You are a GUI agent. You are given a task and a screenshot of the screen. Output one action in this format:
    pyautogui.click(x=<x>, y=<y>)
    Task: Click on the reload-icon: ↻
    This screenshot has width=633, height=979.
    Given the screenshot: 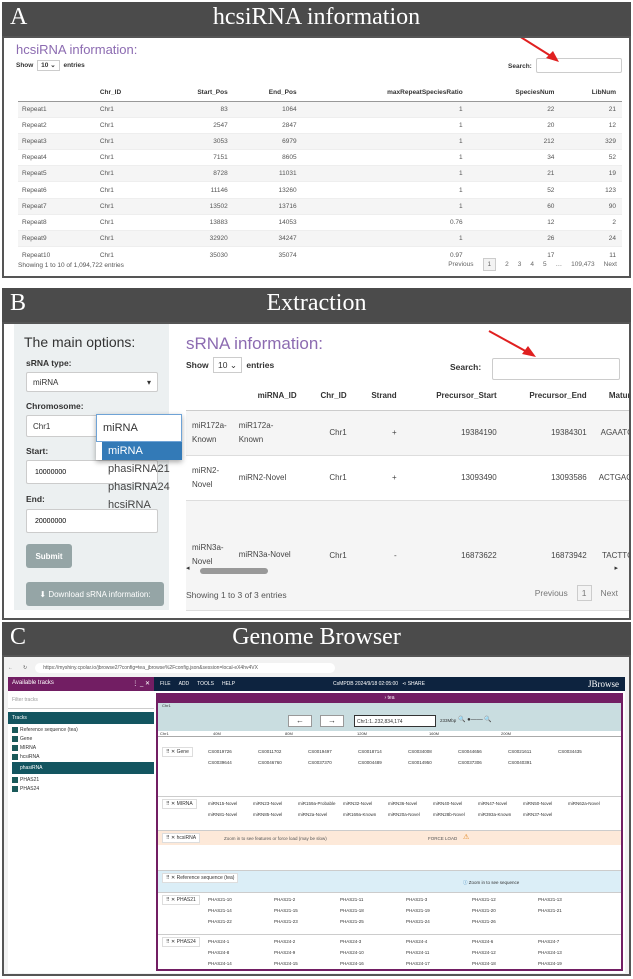 What is the action you would take?
    pyautogui.click(x=25, y=668)
    